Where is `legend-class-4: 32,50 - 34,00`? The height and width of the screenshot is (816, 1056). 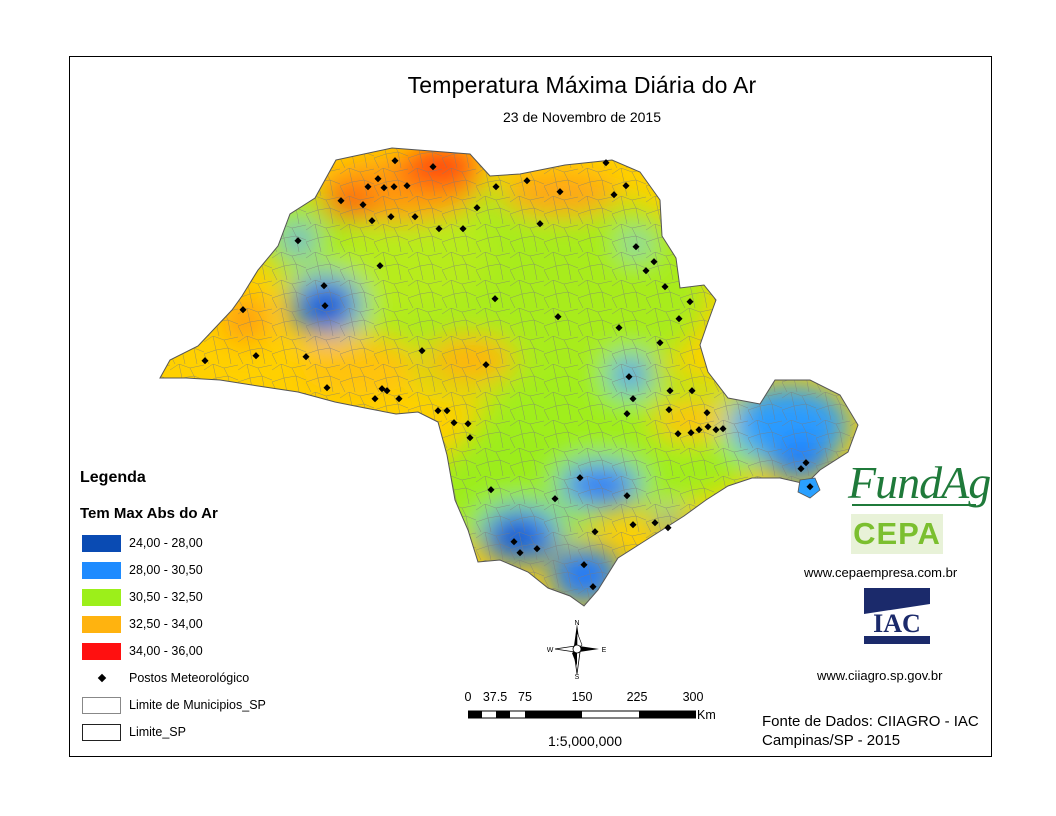 legend-class-4: 32,50 - 34,00 is located at coordinates (142, 624).